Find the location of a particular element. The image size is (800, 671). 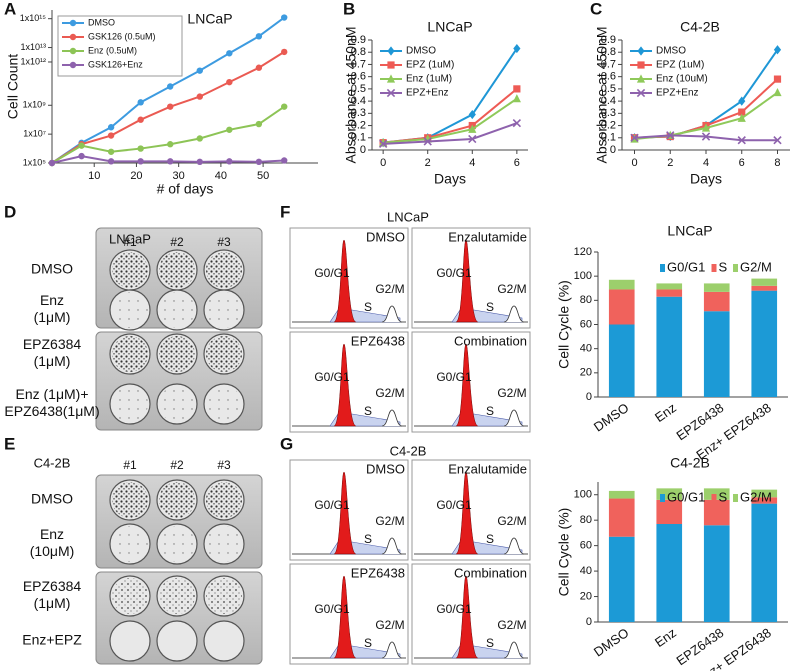

row-label: EPZ6384 is located at coordinates (52, 586).